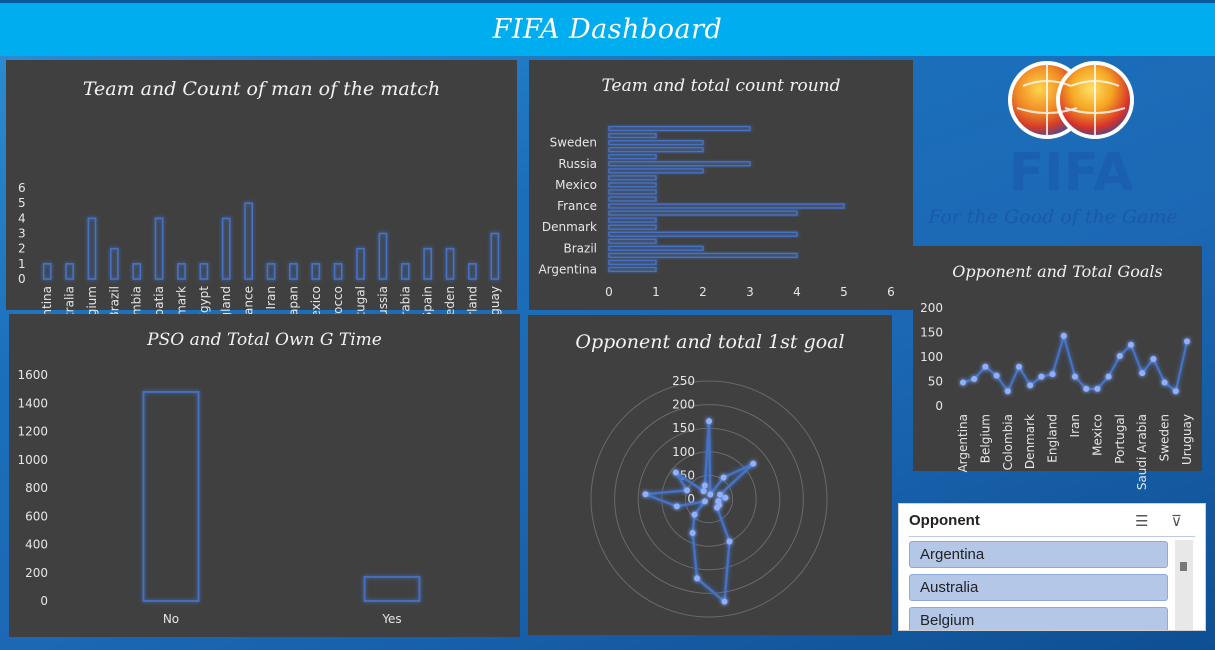  Describe the element at coordinates (569, 227) in the screenshot. I see `y-tick-label: Denmark` at that location.